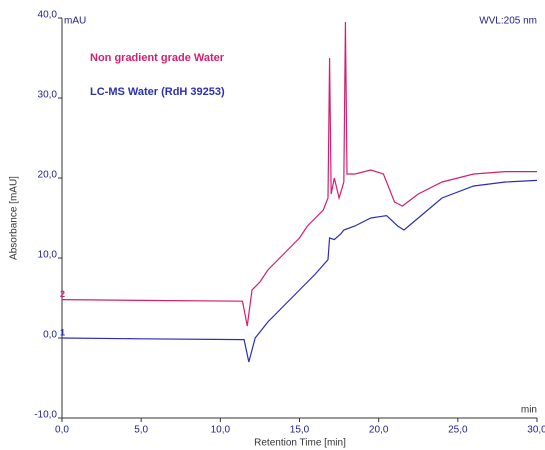 The height and width of the screenshot is (450, 545). Describe the element at coordinates (458, 430) in the screenshot. I see `x-tick-label: 25,0` at that location.